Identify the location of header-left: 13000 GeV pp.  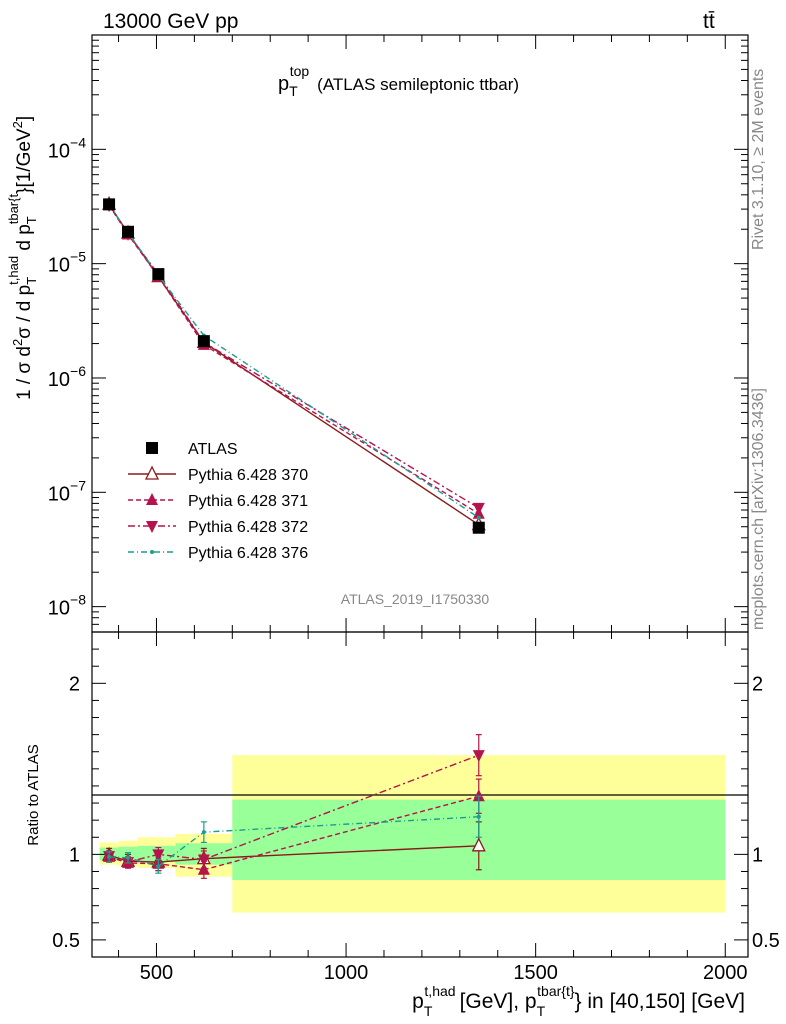
(170, 21).